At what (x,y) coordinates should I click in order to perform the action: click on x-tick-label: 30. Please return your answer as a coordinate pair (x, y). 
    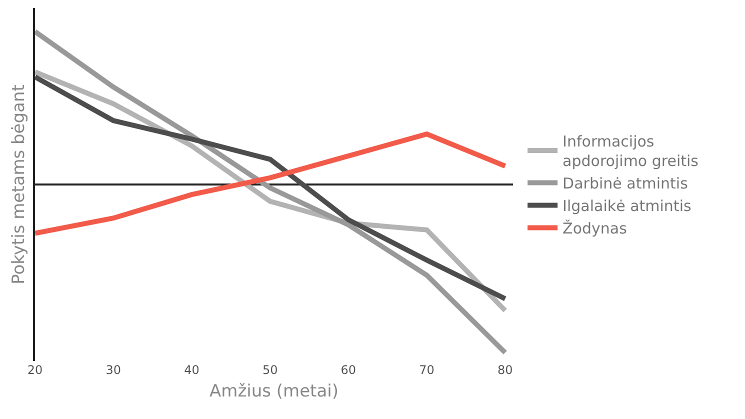
    Looking at the image, I should click on (113, 370).